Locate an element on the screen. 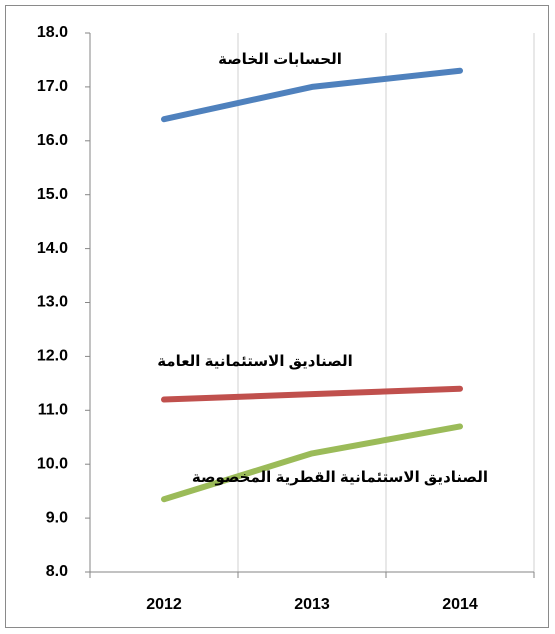 The height and width of the screenshot is (634, 555). y-tick-label: 9.0 is located at coordinates (57, 517).